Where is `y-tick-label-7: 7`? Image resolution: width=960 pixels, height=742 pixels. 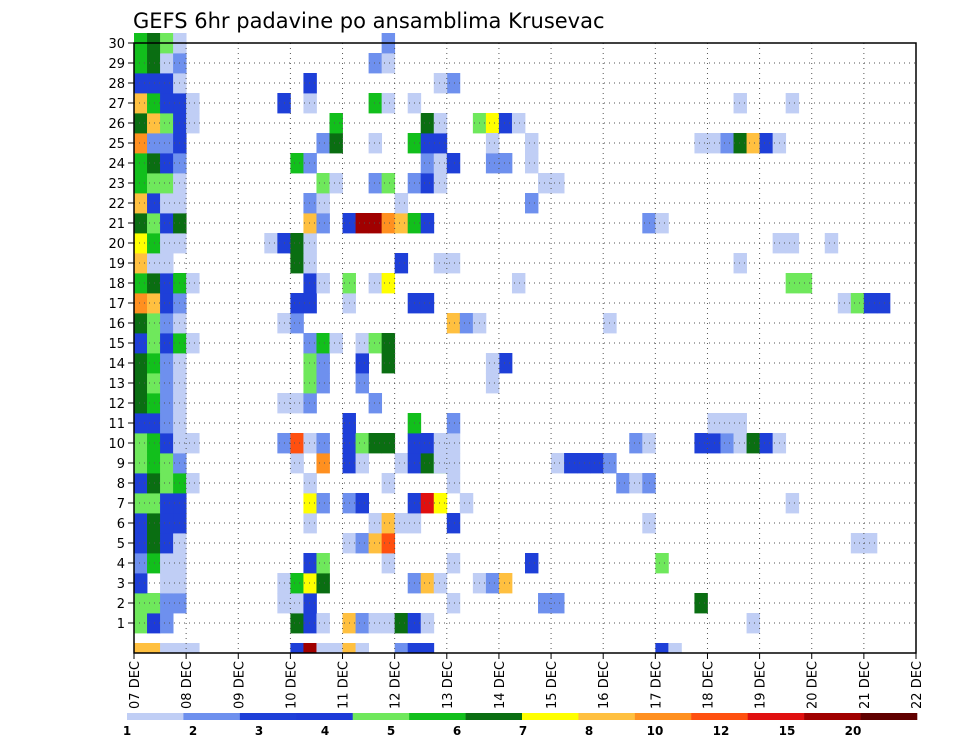 y-tick-label-7: 7 is located at coordinates (121, 504).